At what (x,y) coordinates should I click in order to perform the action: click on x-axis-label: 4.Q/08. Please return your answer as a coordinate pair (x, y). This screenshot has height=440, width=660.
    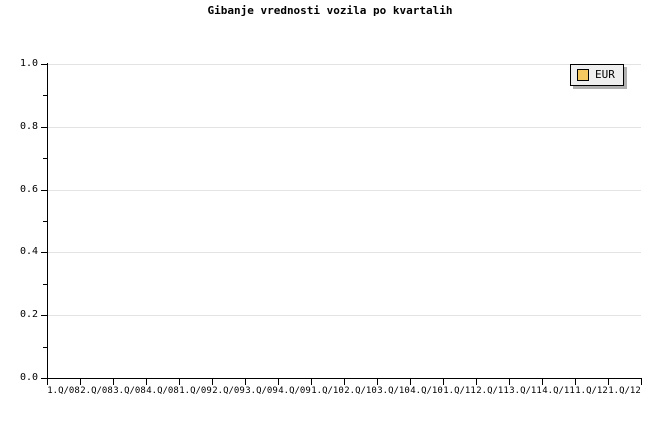
    Looking at the image, I should click on (162, 391).